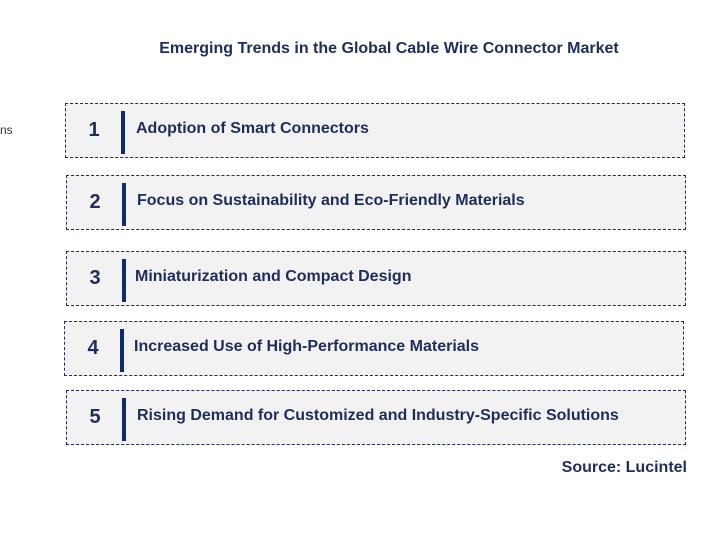 The width and height of the screenshot is (712, 541). Describe the element at coordinates (375, 130) in the screenshot. I see `trend-box-1: 1 Adoption of Smart Connectors` at that location.